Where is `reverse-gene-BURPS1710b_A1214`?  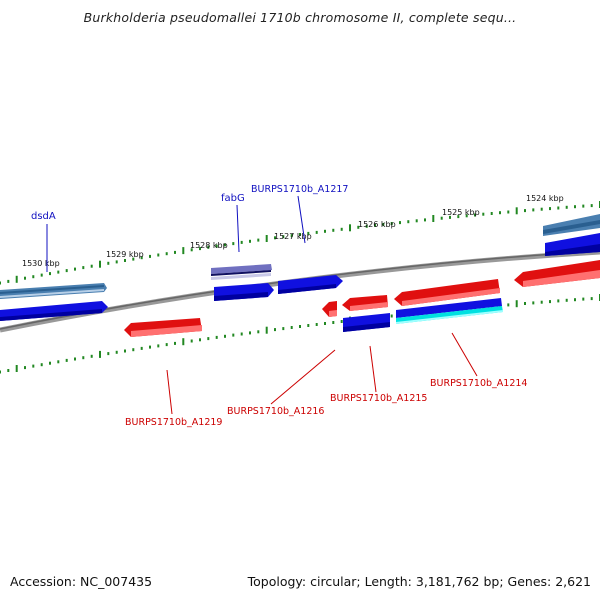
reverse-gene-BURPS1710b_A1214 is located at coordinates (447, 292).